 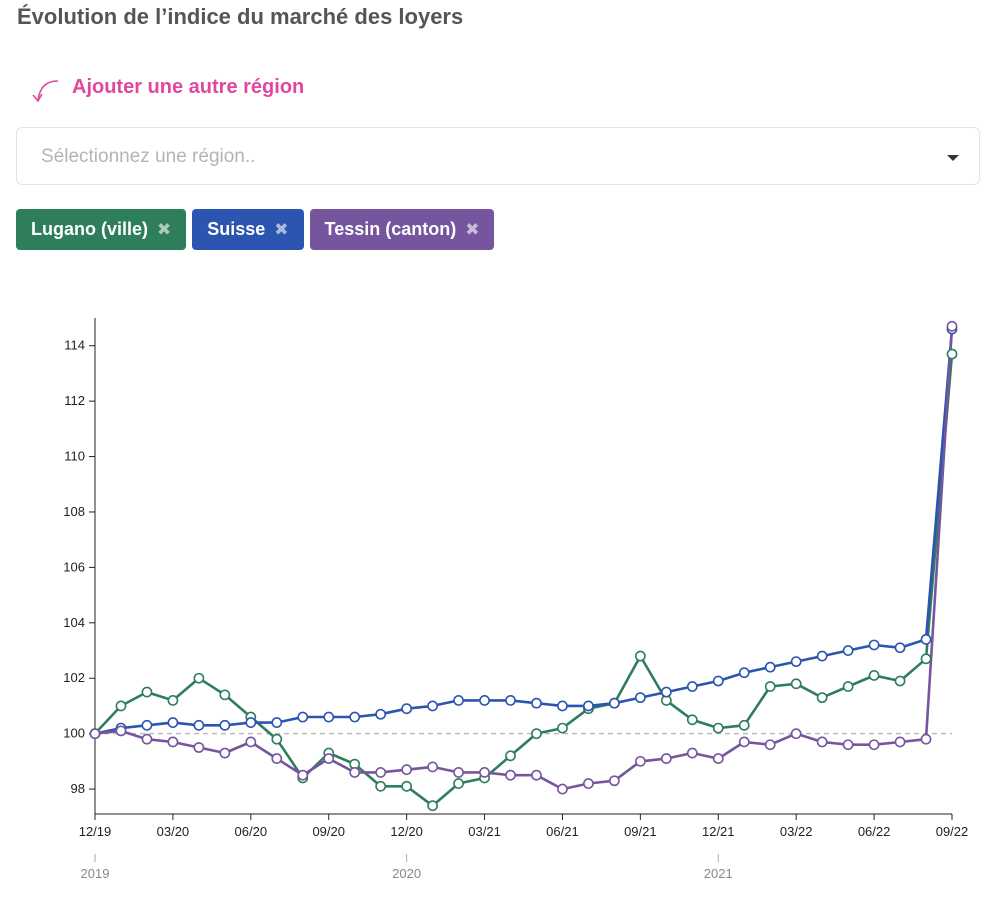 I want to click on region-select: Sélectionnez une région.., so click(x=498, y=156).